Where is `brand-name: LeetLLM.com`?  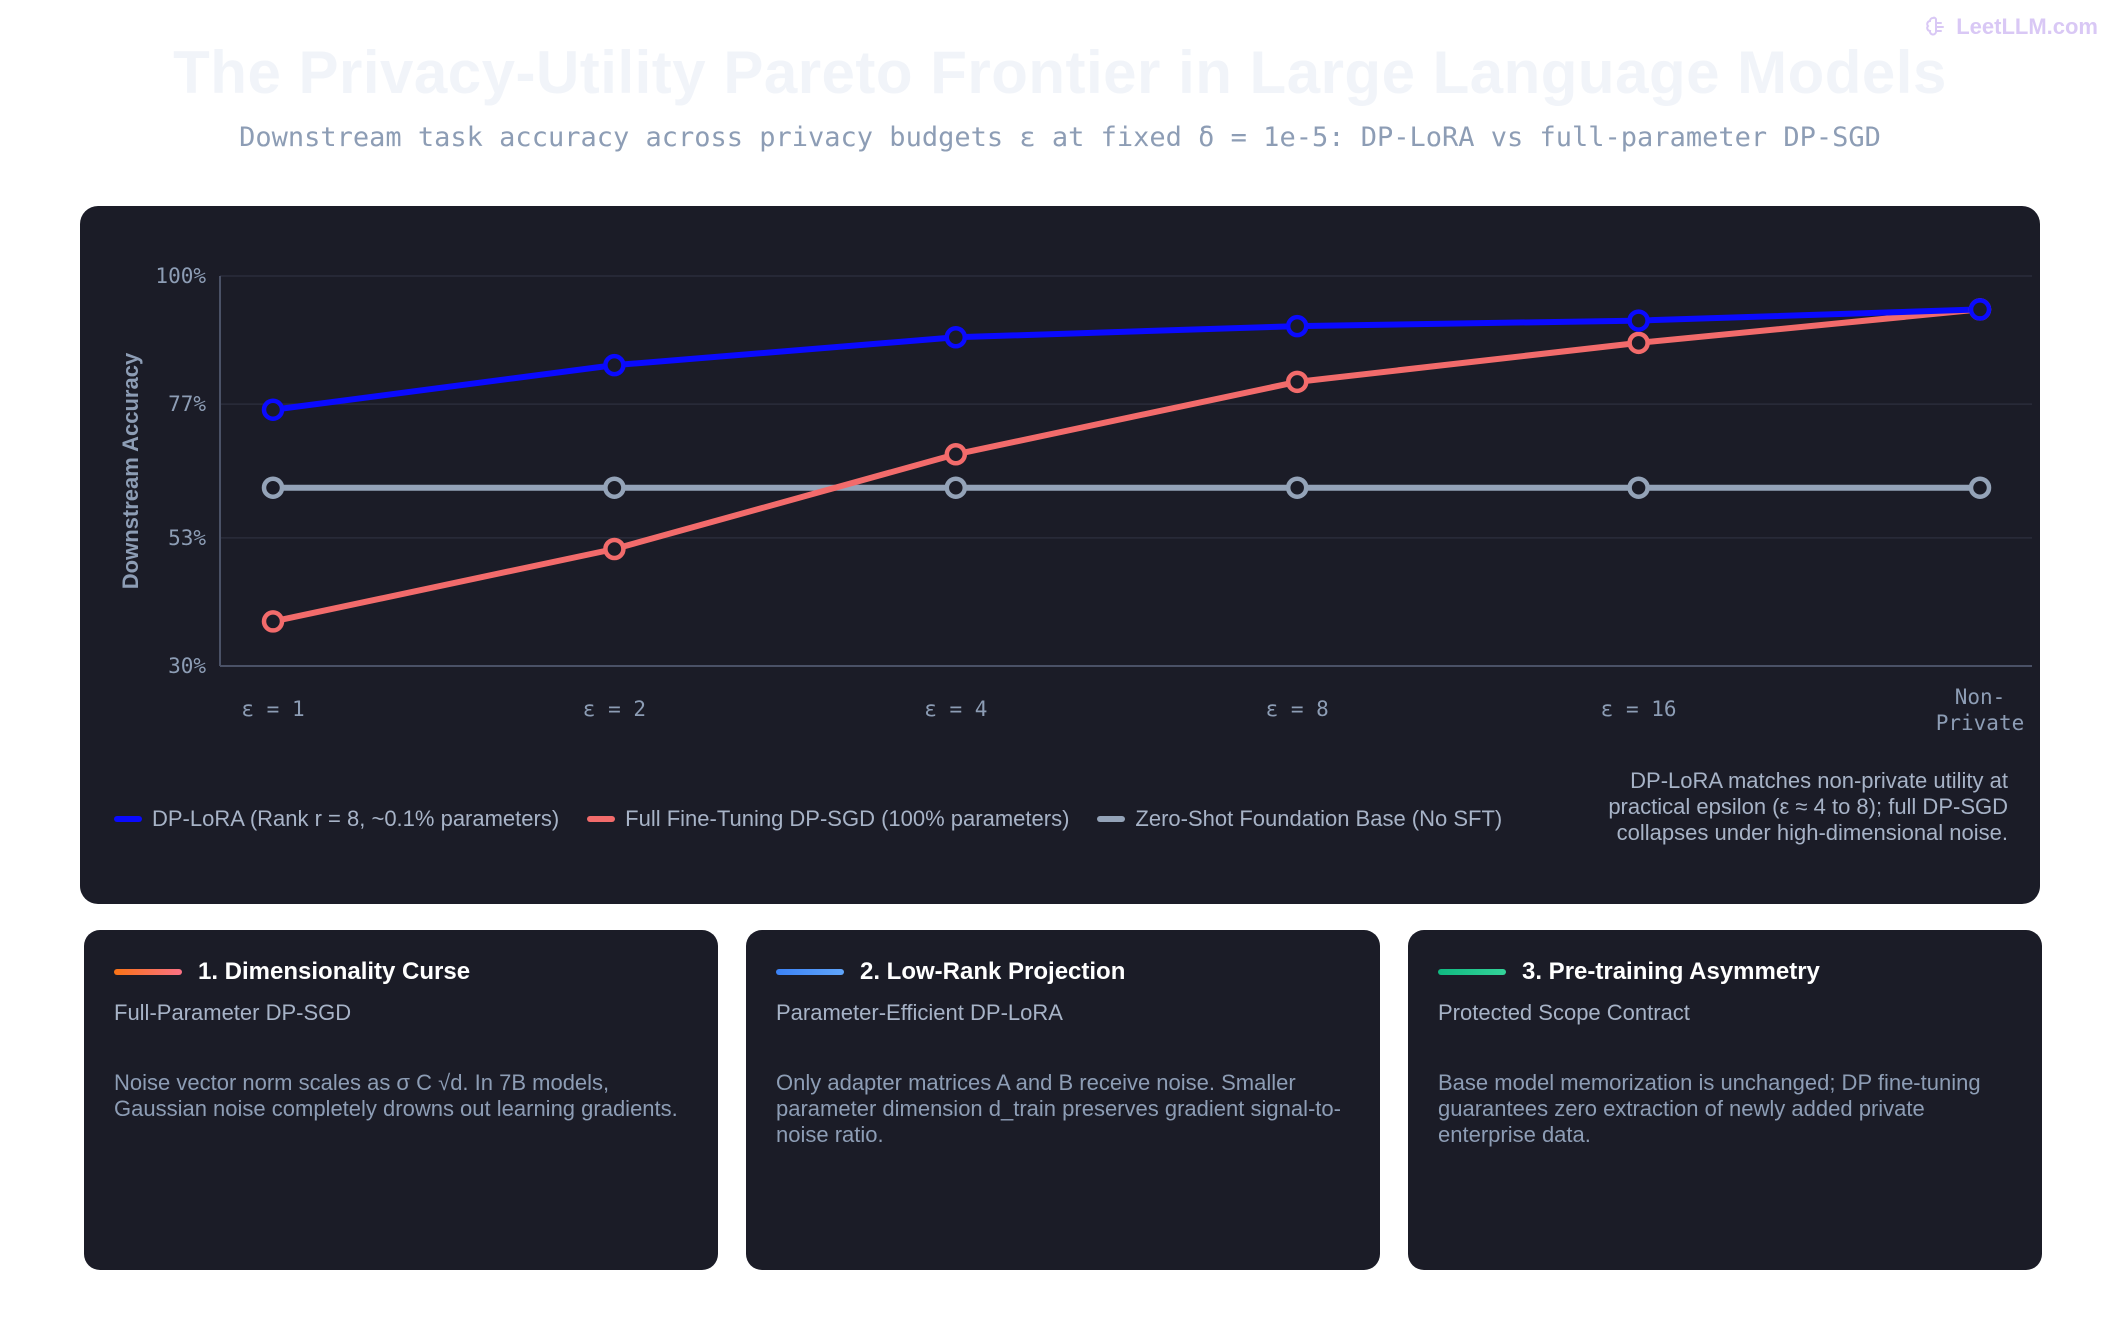 brand-name: LeetLLM.com is located at coordinates (2027, 26).